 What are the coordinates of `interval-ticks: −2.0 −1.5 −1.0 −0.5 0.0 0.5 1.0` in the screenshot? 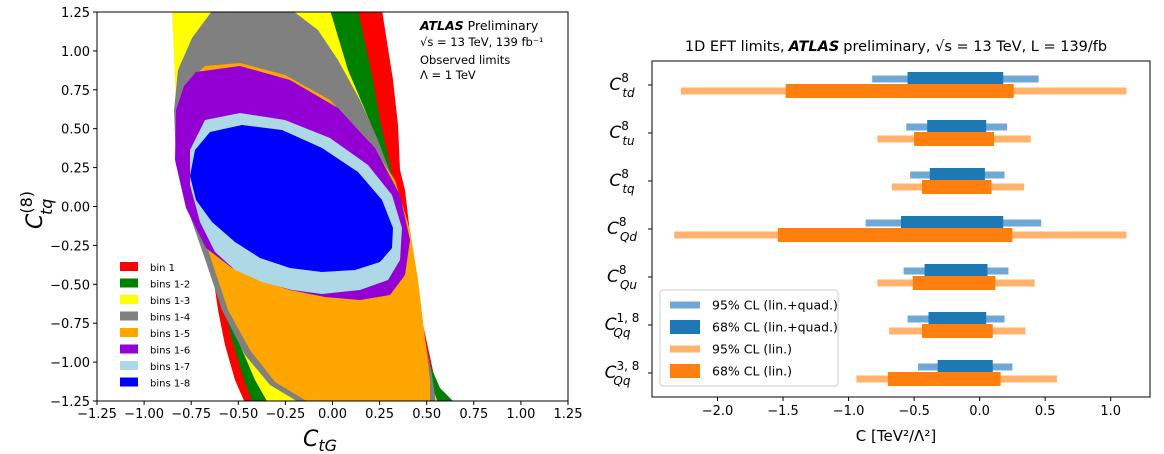 It's located at (911, 408).